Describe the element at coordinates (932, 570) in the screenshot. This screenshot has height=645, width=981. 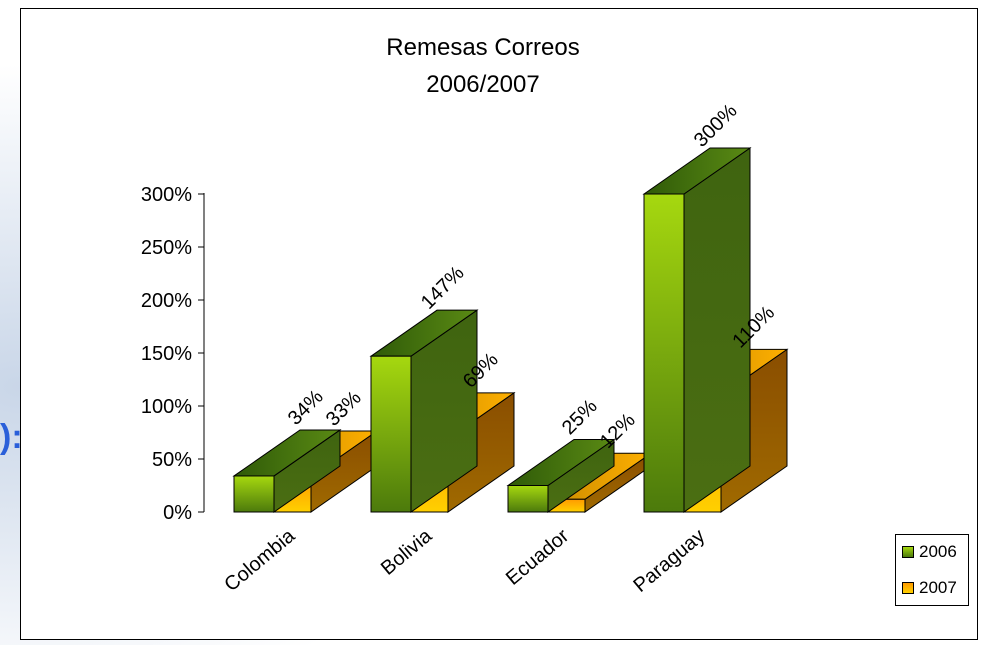
I see `legend: 2006 2007` at that location.